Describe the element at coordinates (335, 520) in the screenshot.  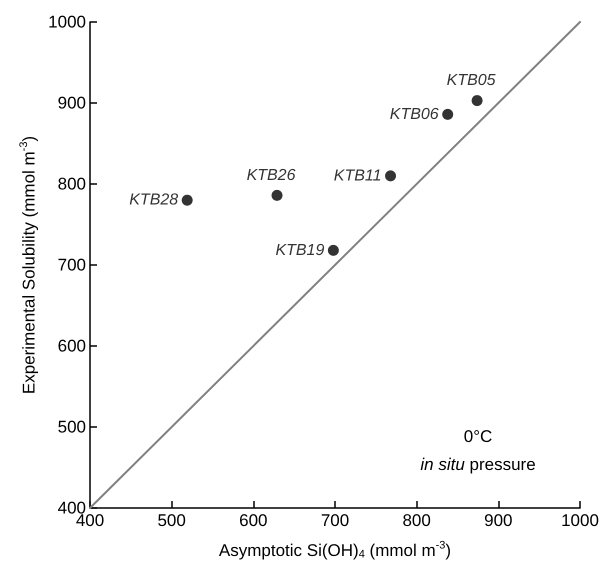
I see `x-tick-label: 700` at that location.